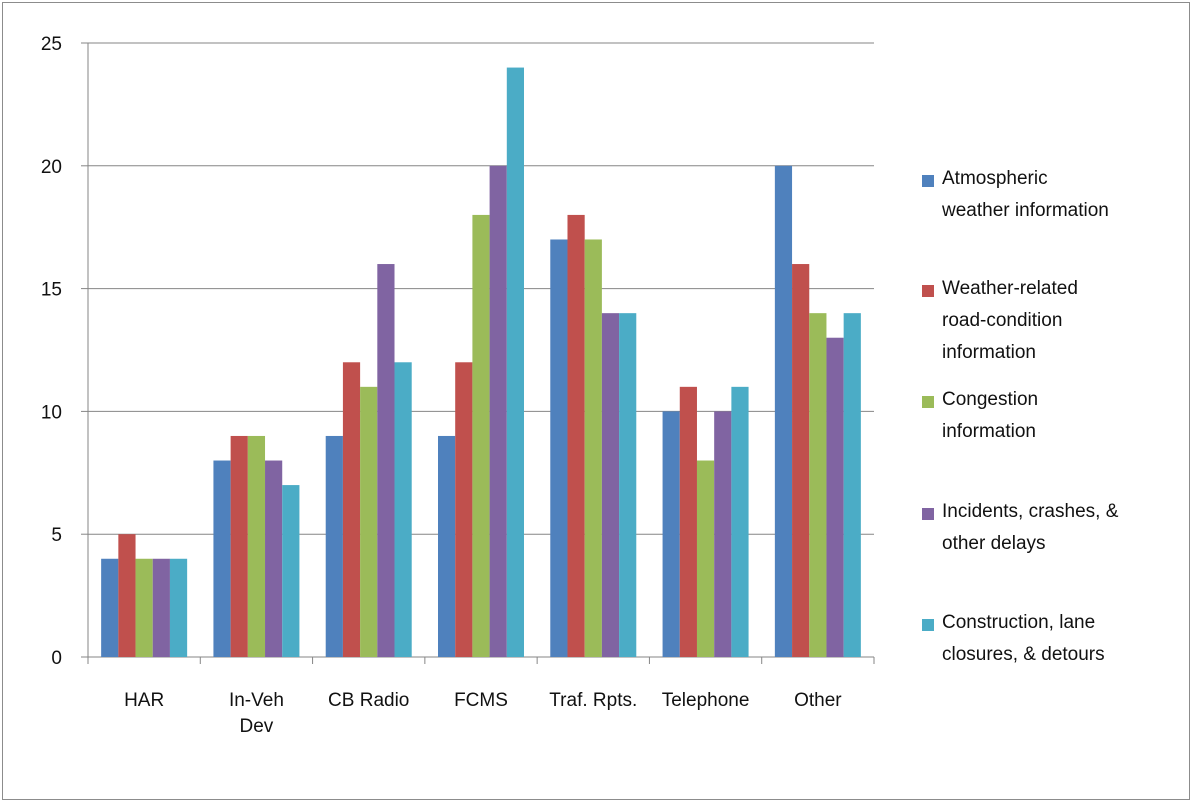 The height and width of the screenshot is (805, 1195). What do you see at coordinates (51, 412) in the screenshot?
I see `y-tick-label: 10` at bounding box center [51, 412].